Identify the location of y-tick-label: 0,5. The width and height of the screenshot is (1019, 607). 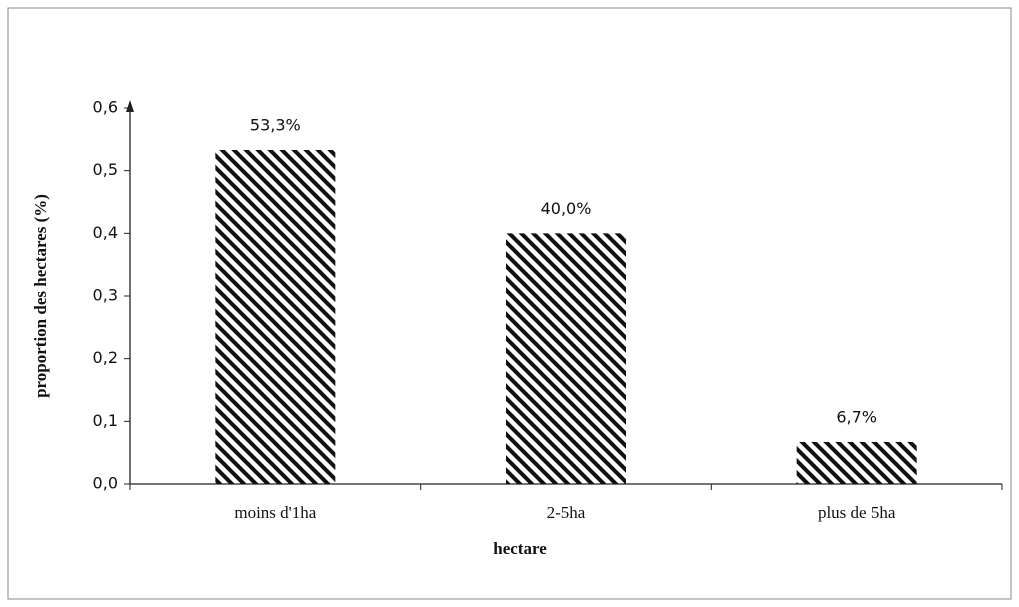
(105, 169).